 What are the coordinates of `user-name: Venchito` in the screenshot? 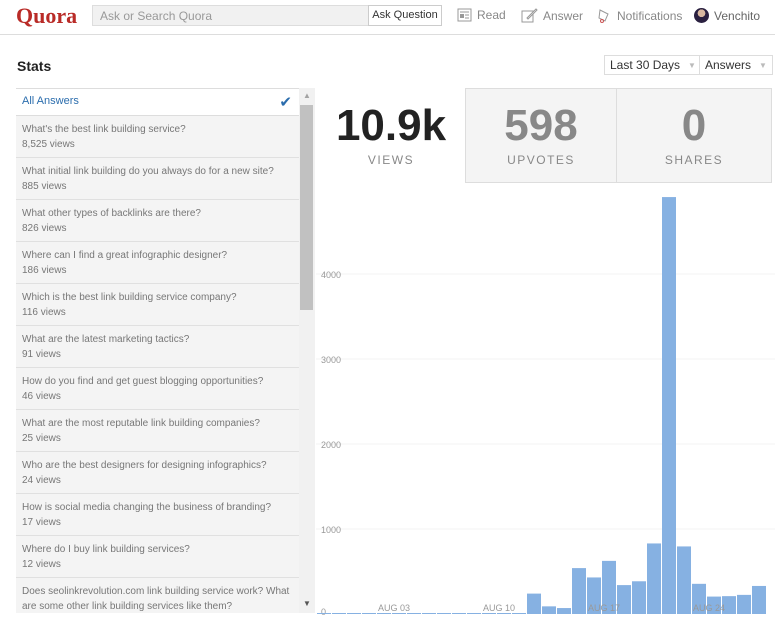 It's located at (737, 15).